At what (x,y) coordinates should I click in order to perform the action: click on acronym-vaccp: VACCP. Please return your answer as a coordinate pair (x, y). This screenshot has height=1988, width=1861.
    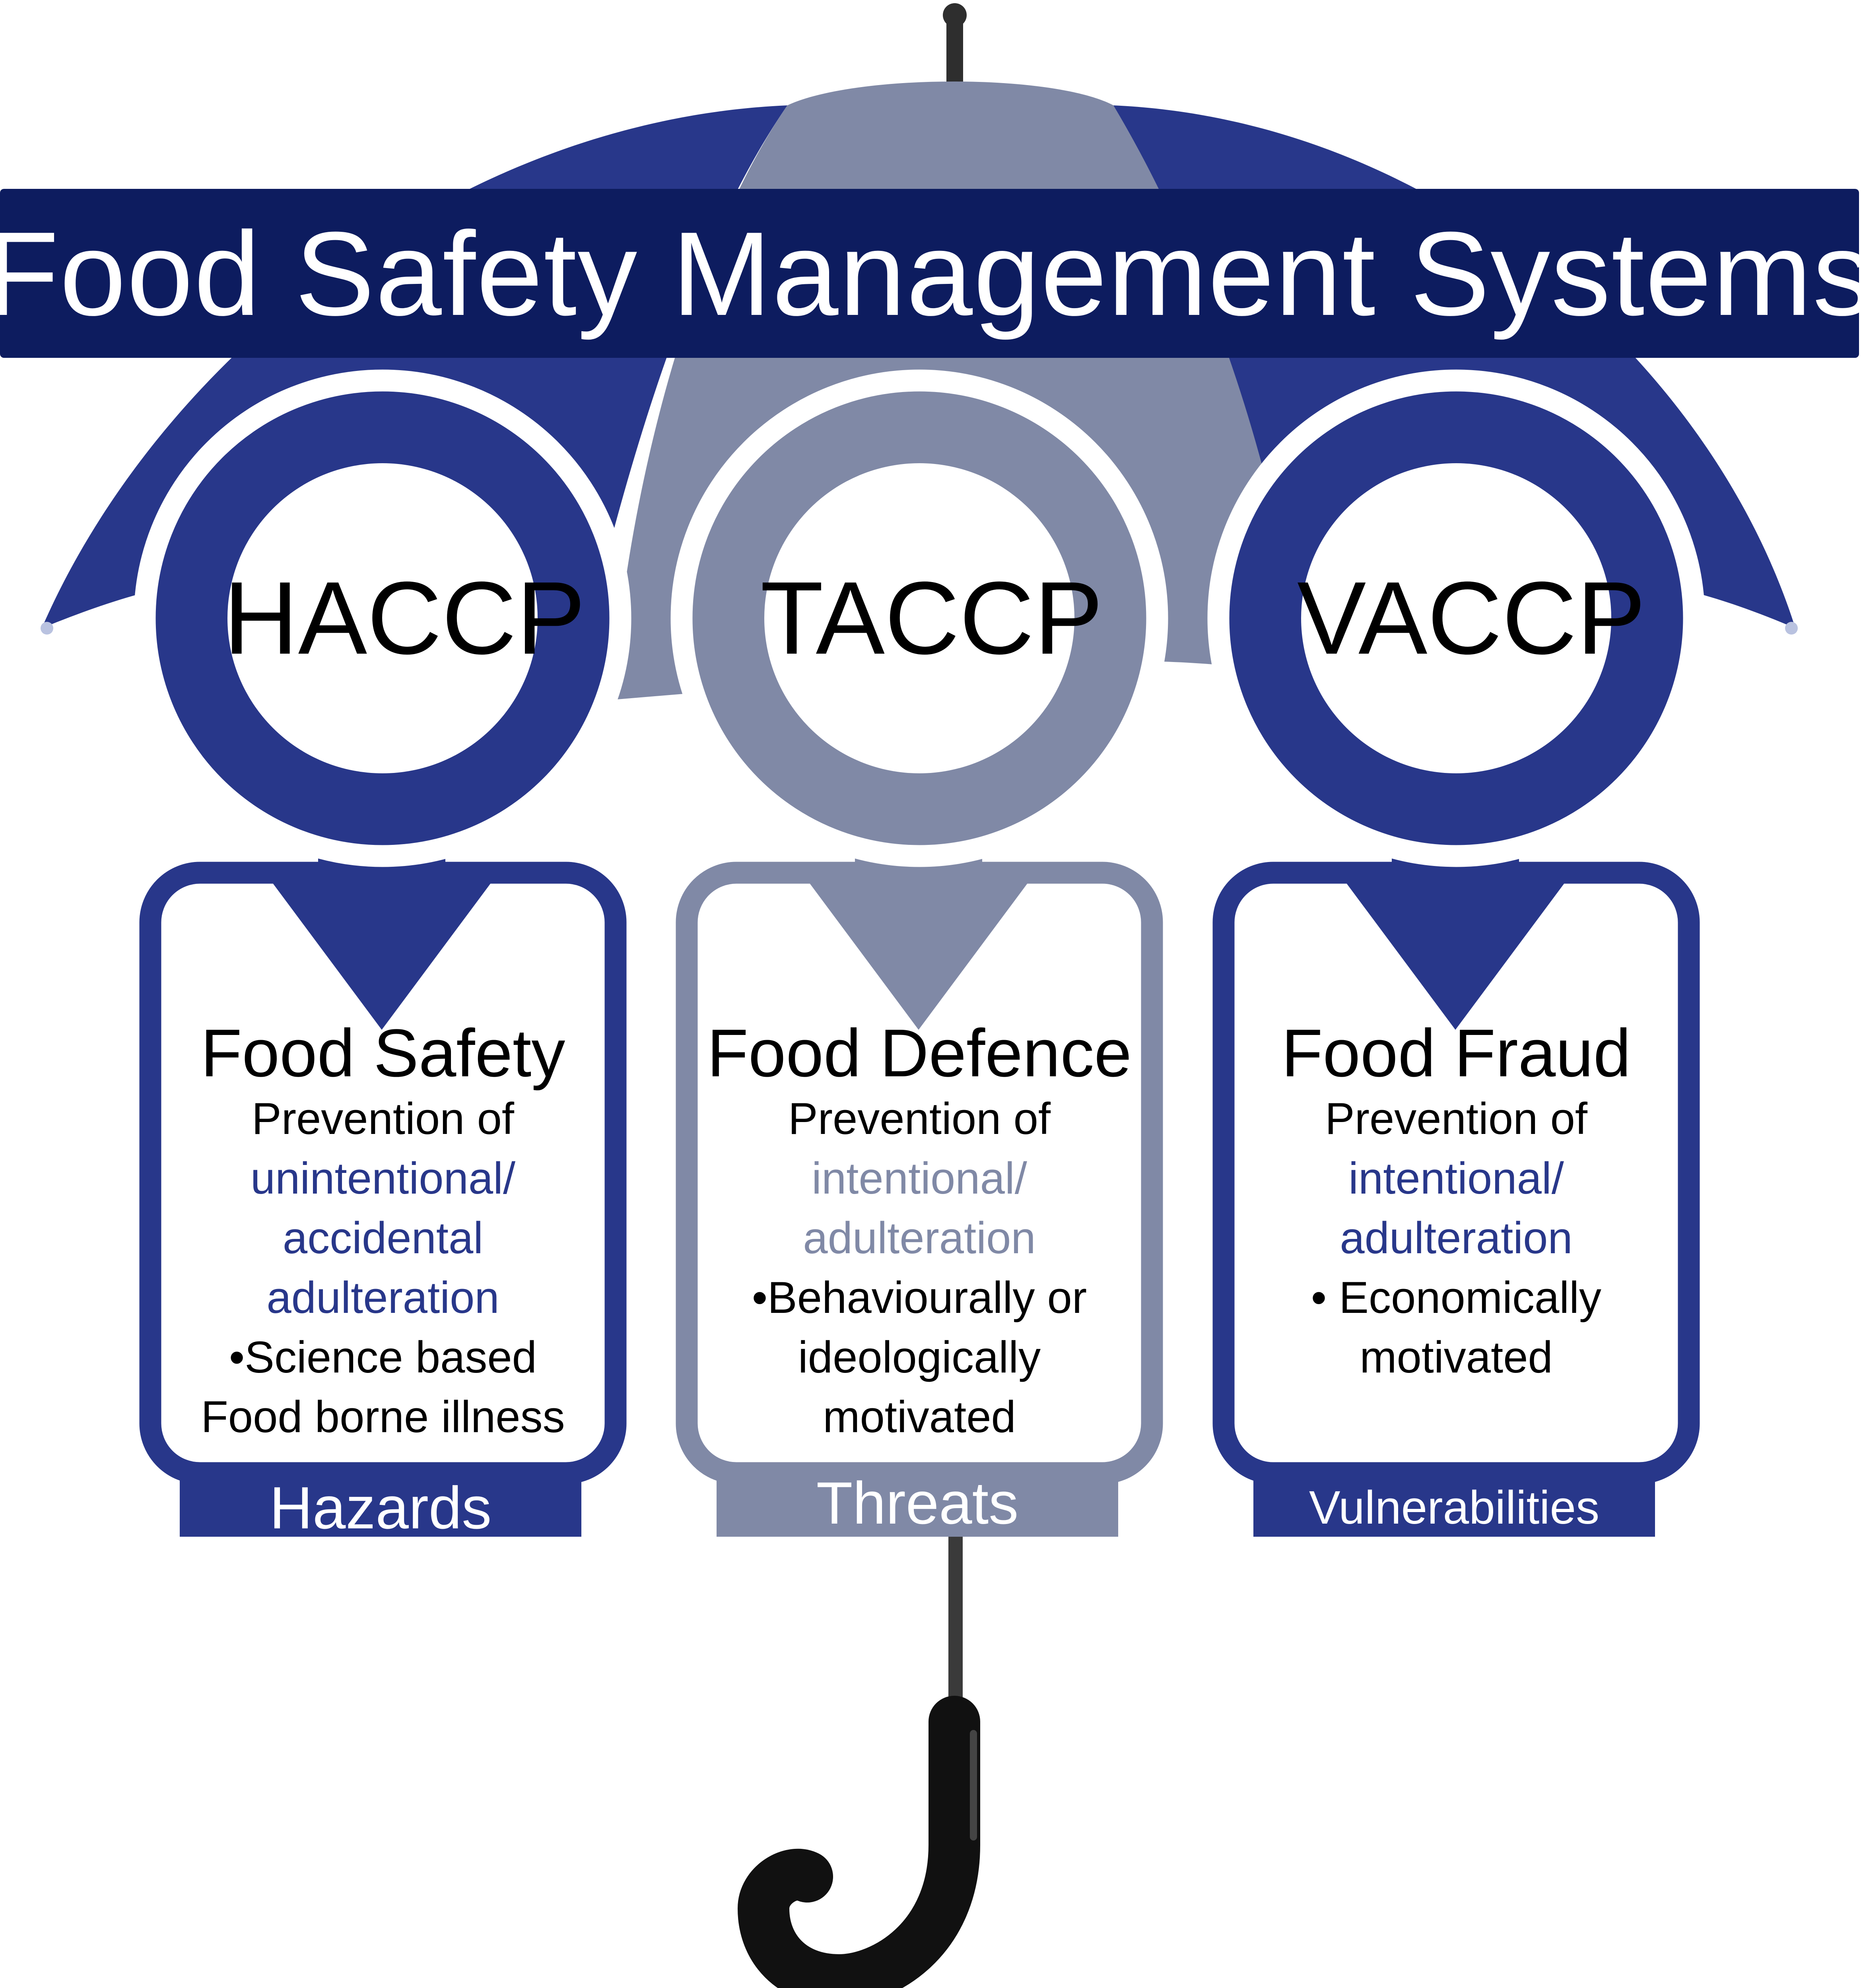
    Looking at the image, I should click on (1471, 618).